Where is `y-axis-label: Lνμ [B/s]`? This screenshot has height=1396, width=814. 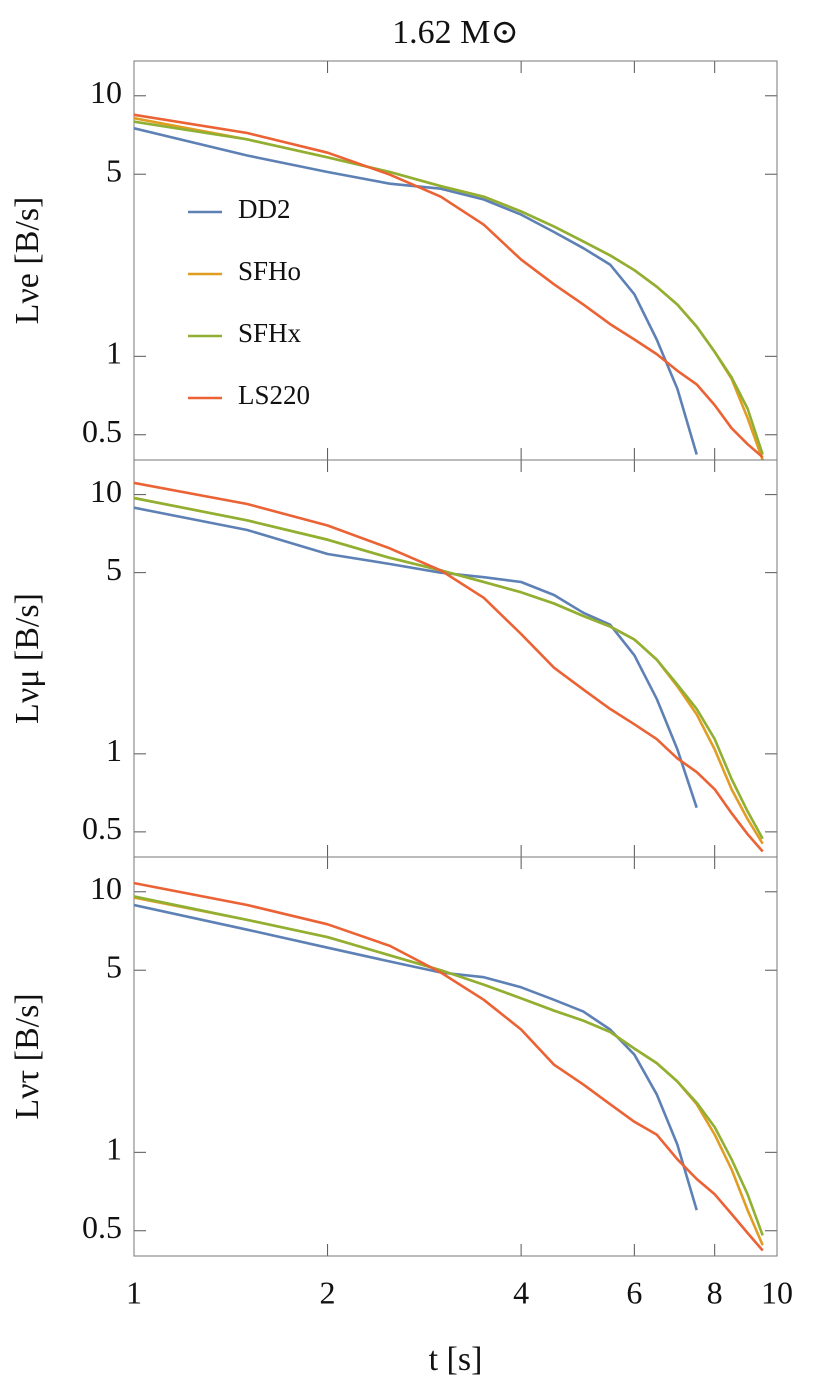 y-axis-label: Lνμ [B/s] is located at coordinates (27, 658).